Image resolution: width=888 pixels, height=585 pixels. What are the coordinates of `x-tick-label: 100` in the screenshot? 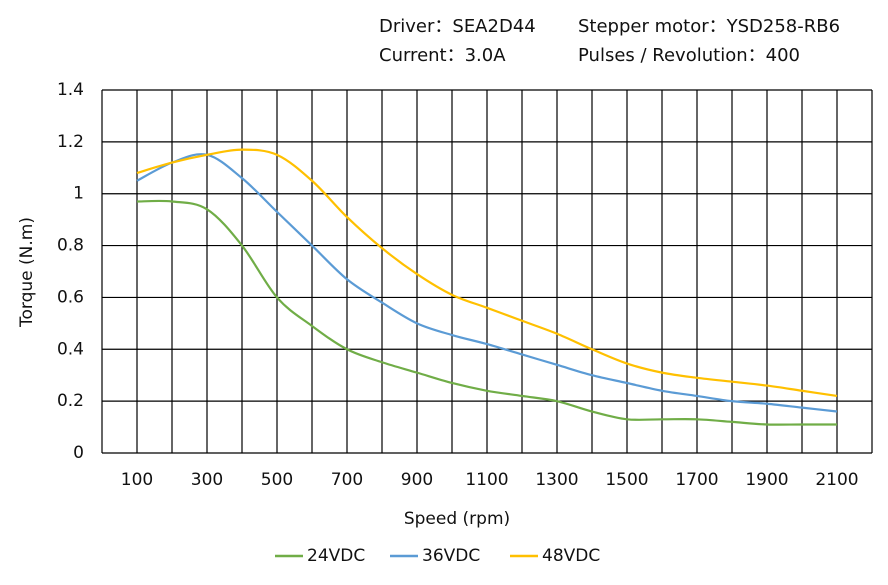 It's located at (137, 480).